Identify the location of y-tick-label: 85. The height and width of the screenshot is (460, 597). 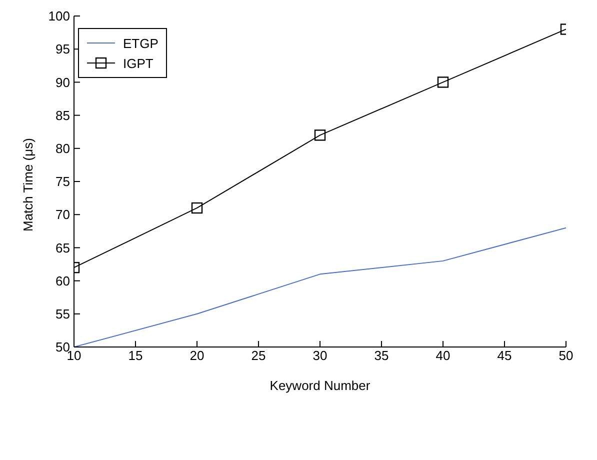
(63, 115).